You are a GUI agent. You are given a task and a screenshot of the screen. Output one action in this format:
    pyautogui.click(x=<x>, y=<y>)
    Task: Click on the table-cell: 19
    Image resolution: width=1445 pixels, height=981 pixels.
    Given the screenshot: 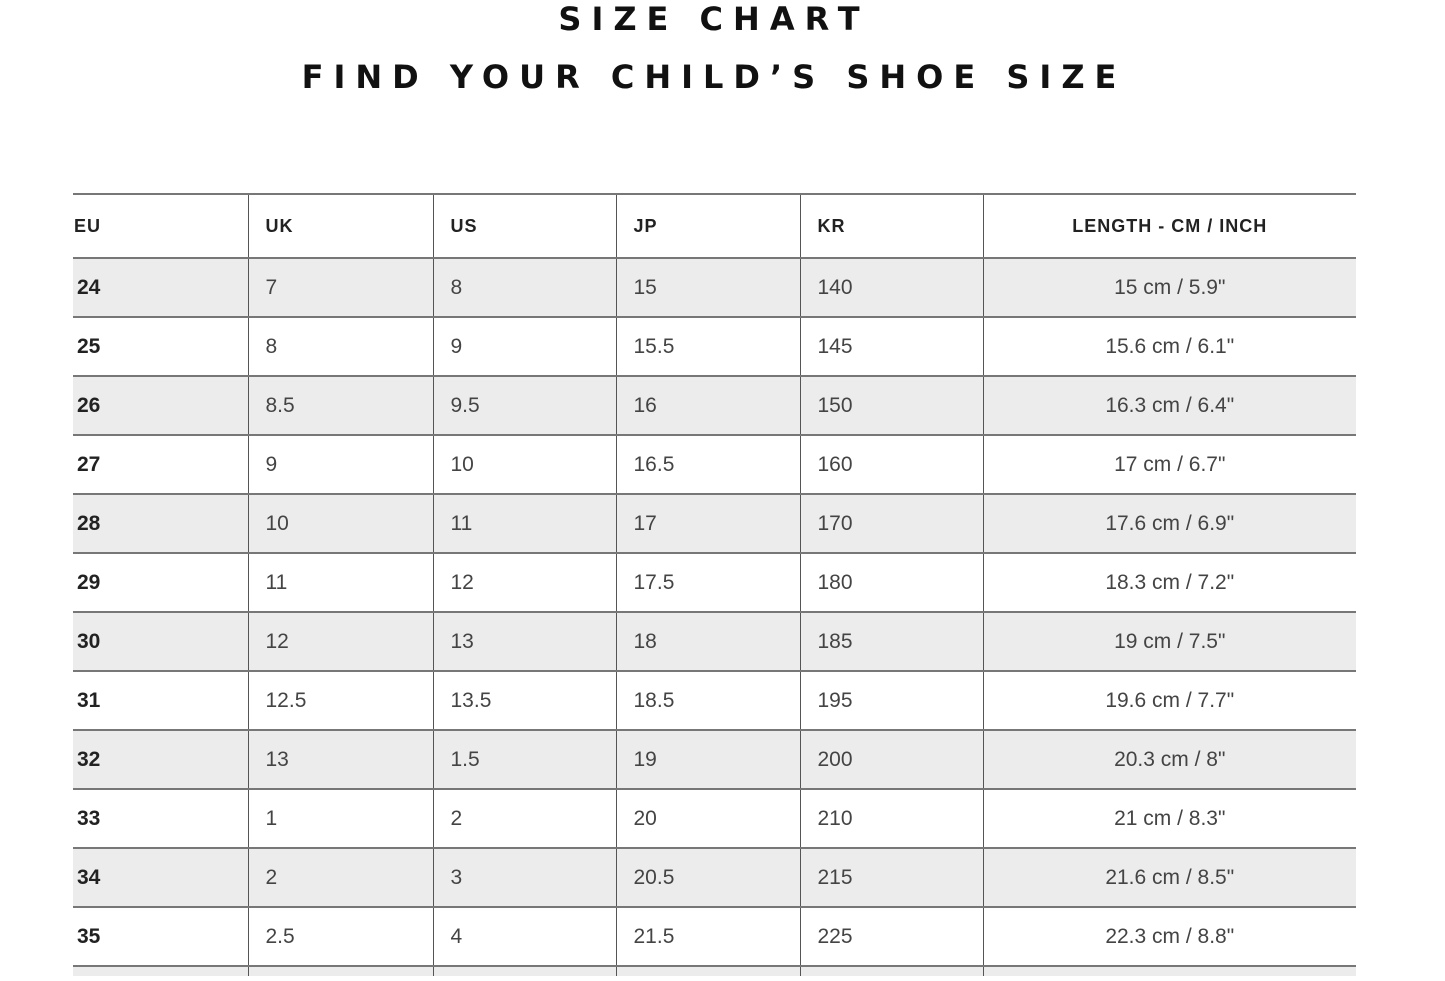 What is the action you would take?
    pyautogui.click(x=707, y=759)
    